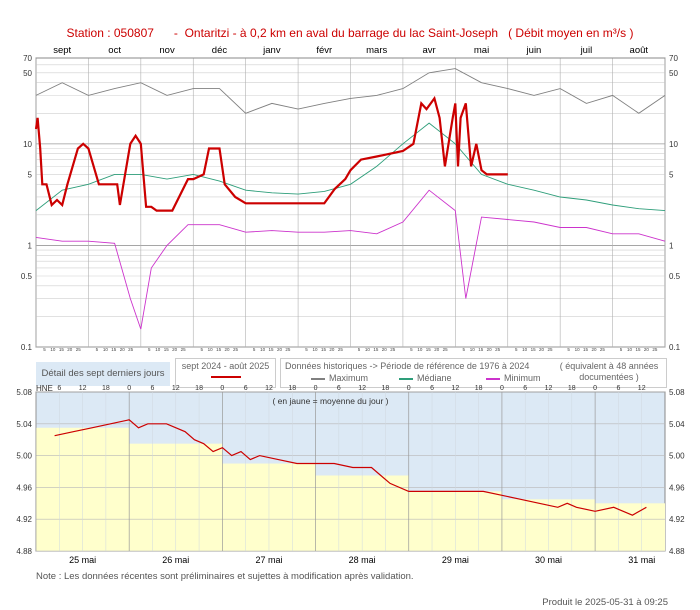 The image size is (700, 610). I want to click on legend-median-swatch, so click(406, 378).